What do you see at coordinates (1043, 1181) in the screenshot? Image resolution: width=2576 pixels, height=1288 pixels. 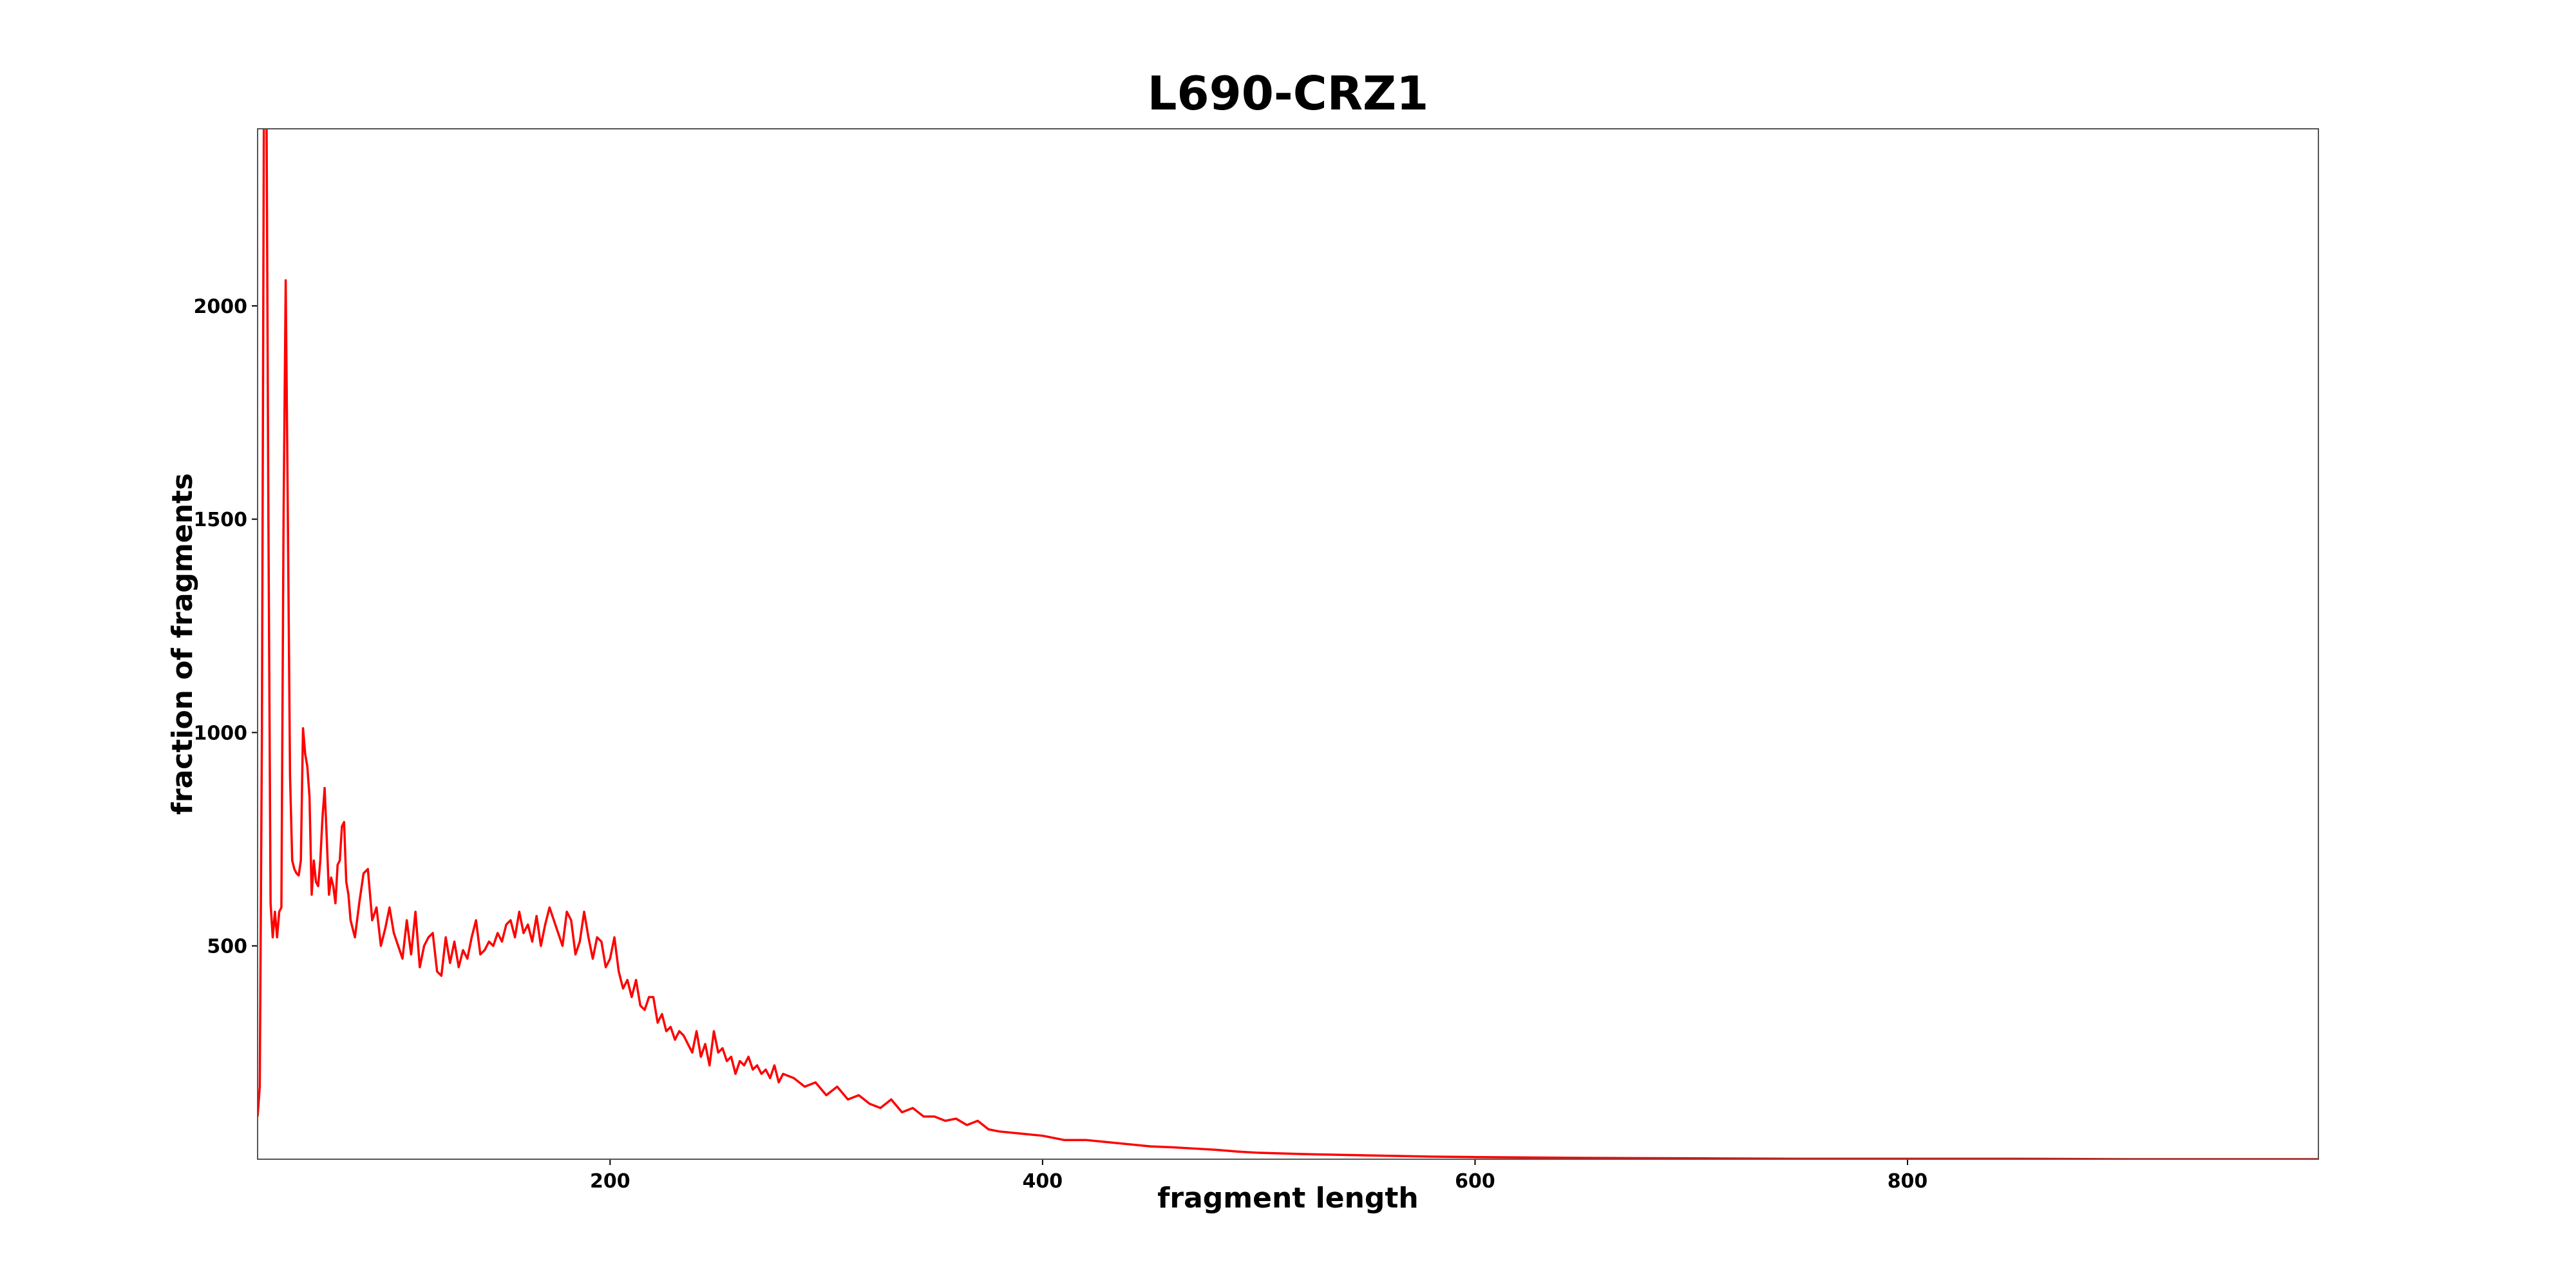 I see `x-tick-label: 400` at bounding box center [1043, 1181].